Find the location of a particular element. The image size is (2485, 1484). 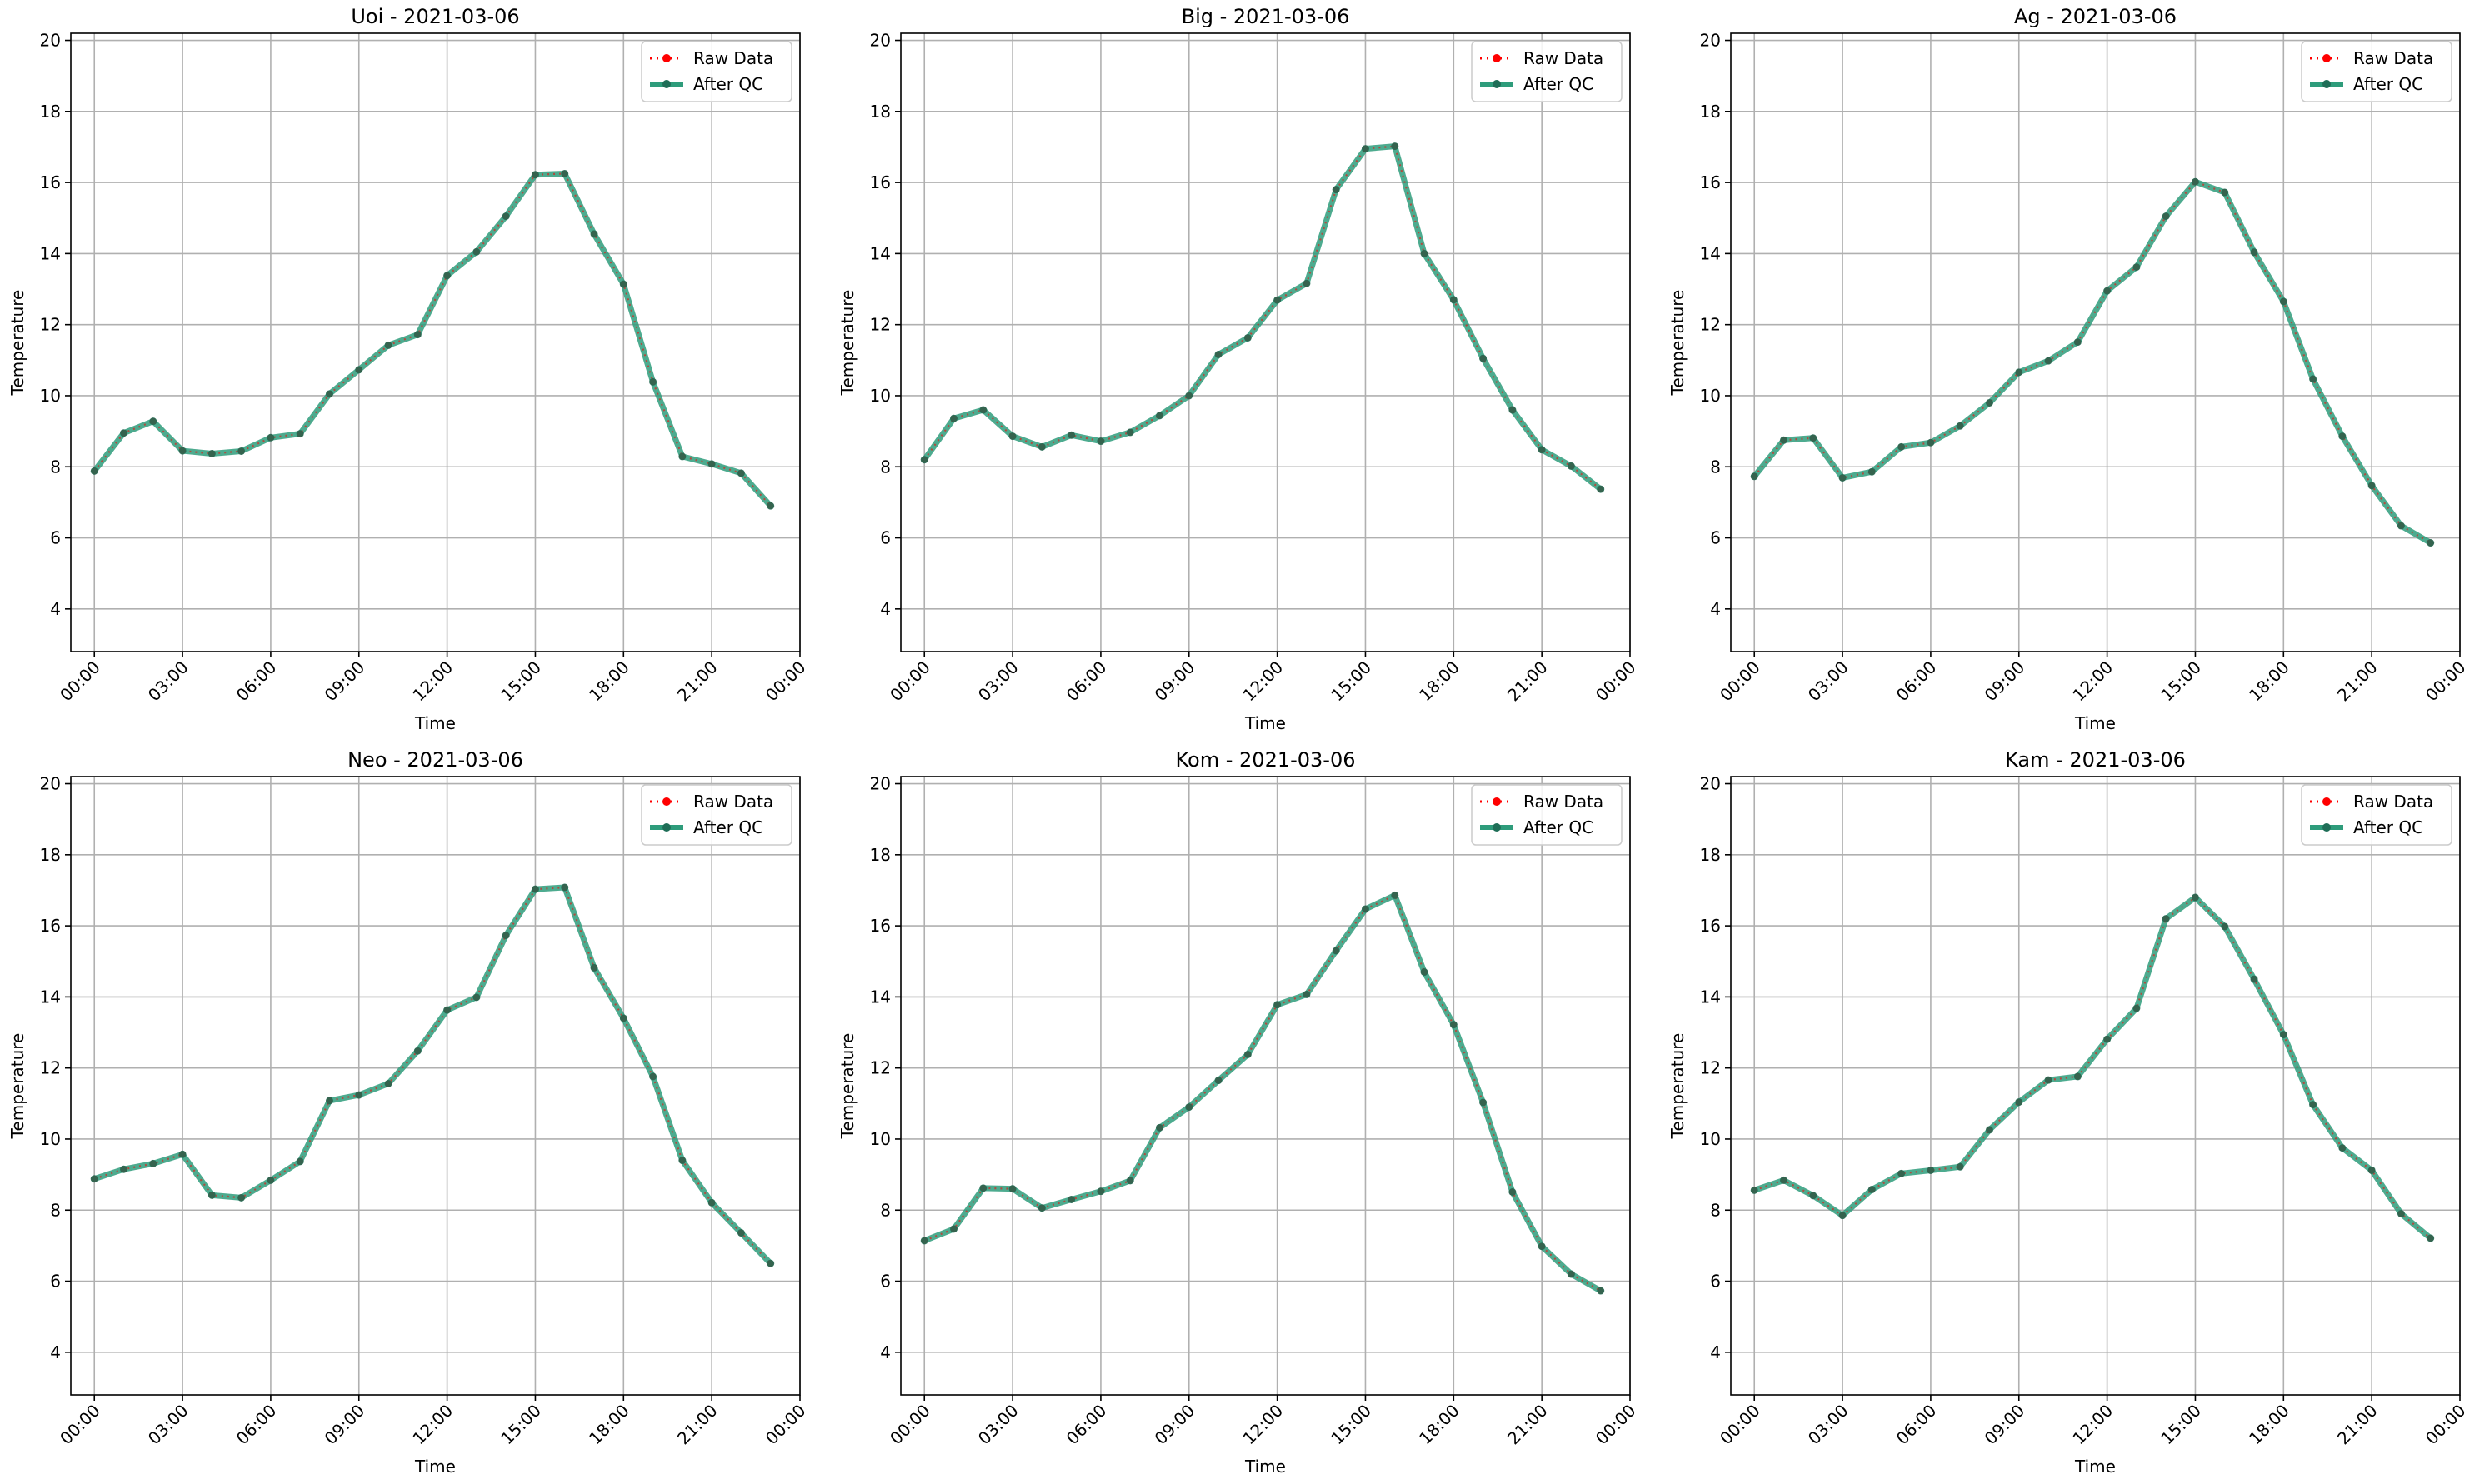

x-tick-label: 21:00 is located at coordinates (2357, 681).